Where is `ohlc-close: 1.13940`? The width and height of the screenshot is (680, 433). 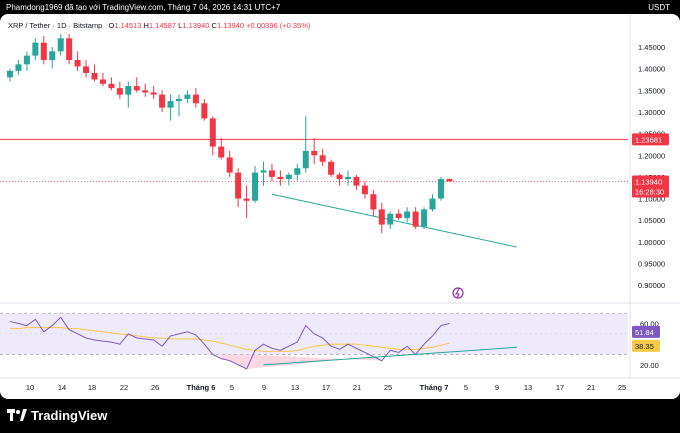
ohlc-close: 1.13940 is located at coordinates (230, 25).